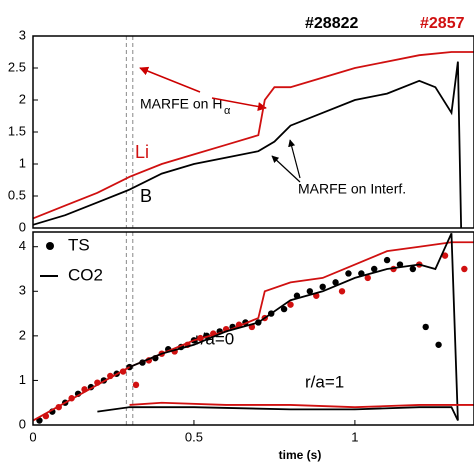 Image resolution: width=474 pixels, height=474 pixels. Describe the element at coordinates (50, 246) in the screenshot. I see `legend-swatch` at that location.